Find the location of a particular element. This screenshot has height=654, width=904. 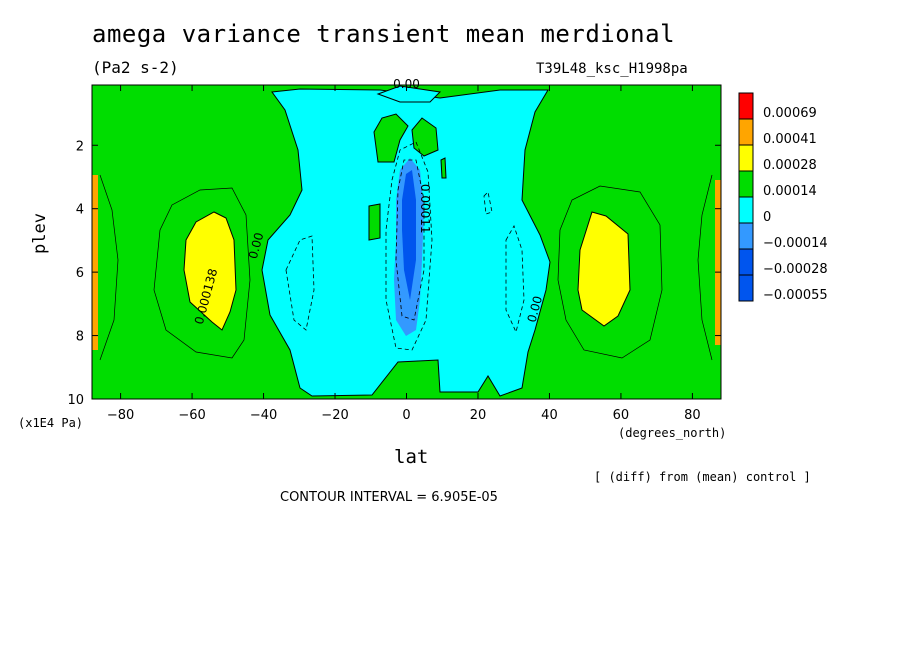

diff-note: [ (diff) from (mean) control ] is located at coordinates (702, 477).